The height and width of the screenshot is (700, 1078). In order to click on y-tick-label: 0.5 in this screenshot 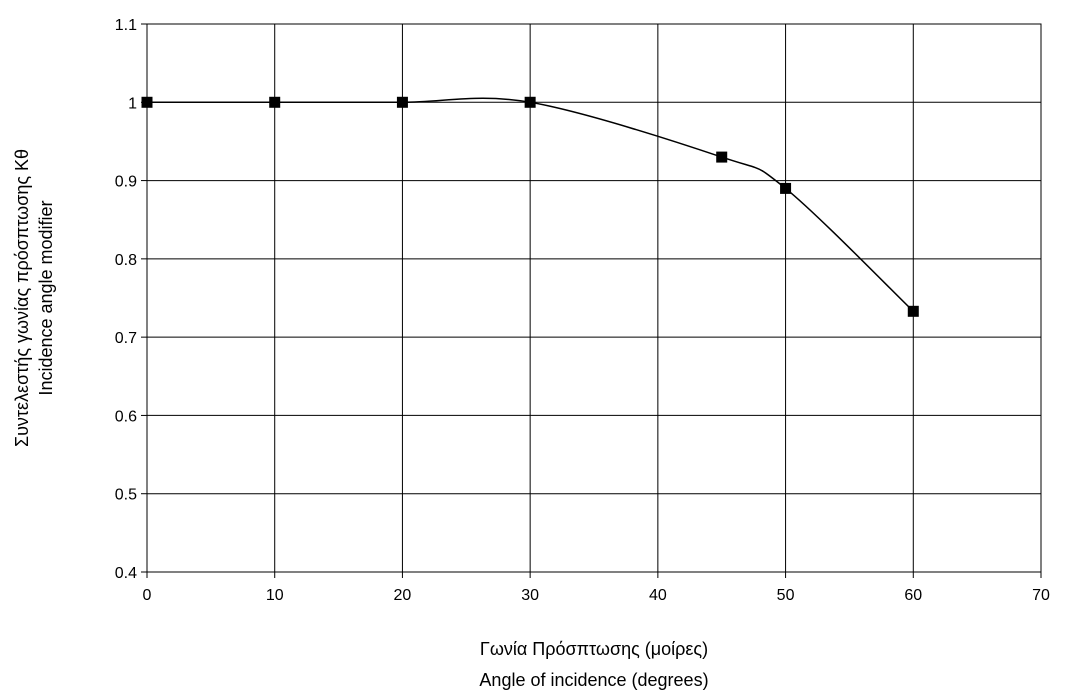, I will do `click(126, 495)`.